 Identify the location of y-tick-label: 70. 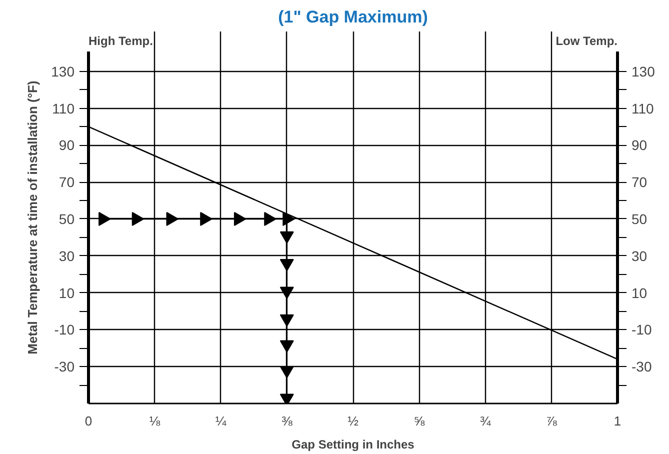
(66, 182).